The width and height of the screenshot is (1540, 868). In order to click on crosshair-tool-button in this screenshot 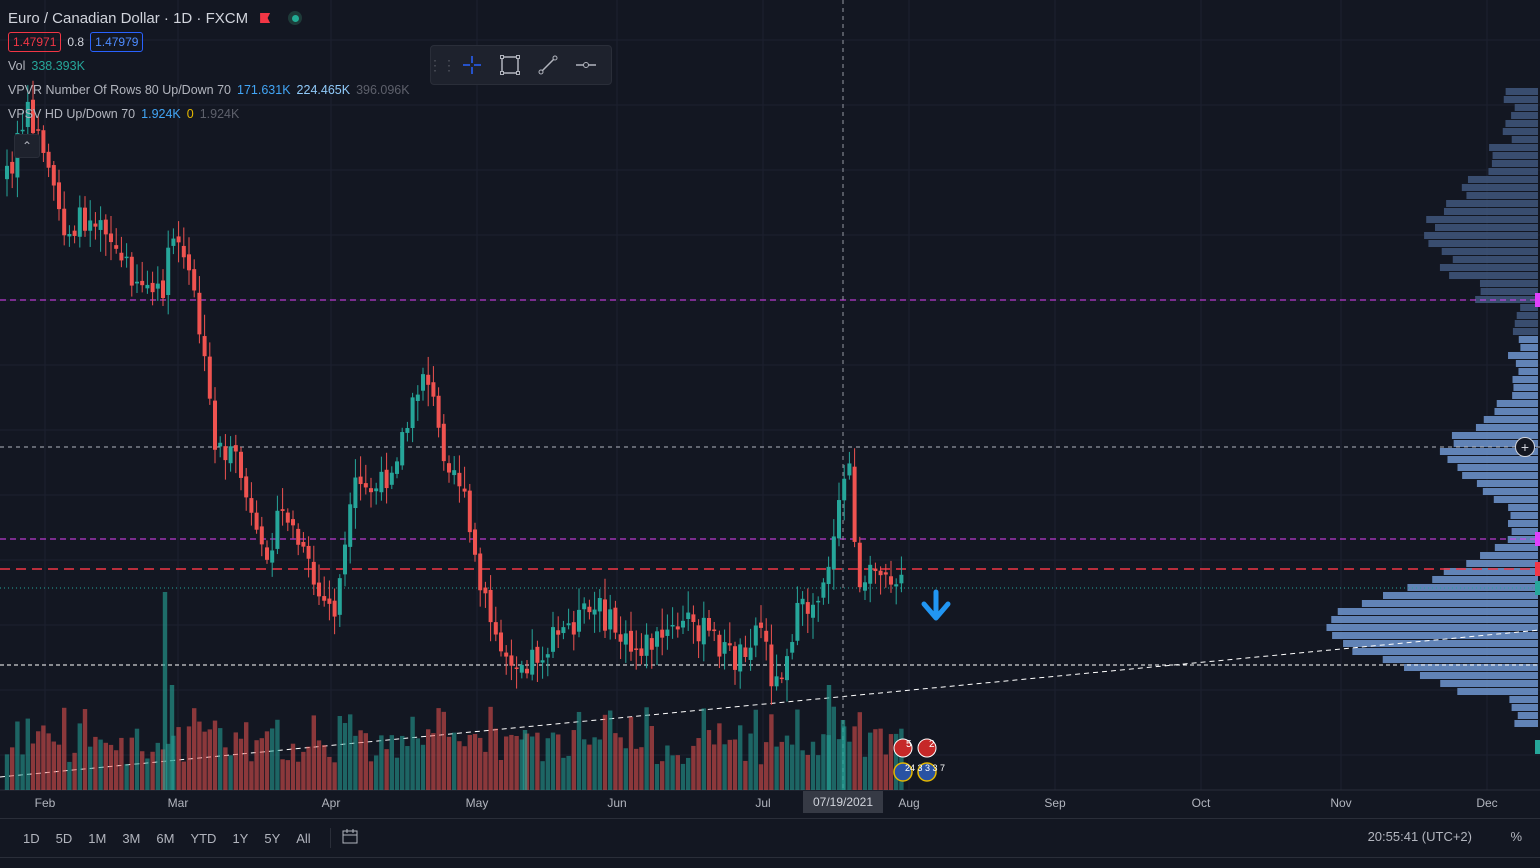, I will do `click(472, 65)`.